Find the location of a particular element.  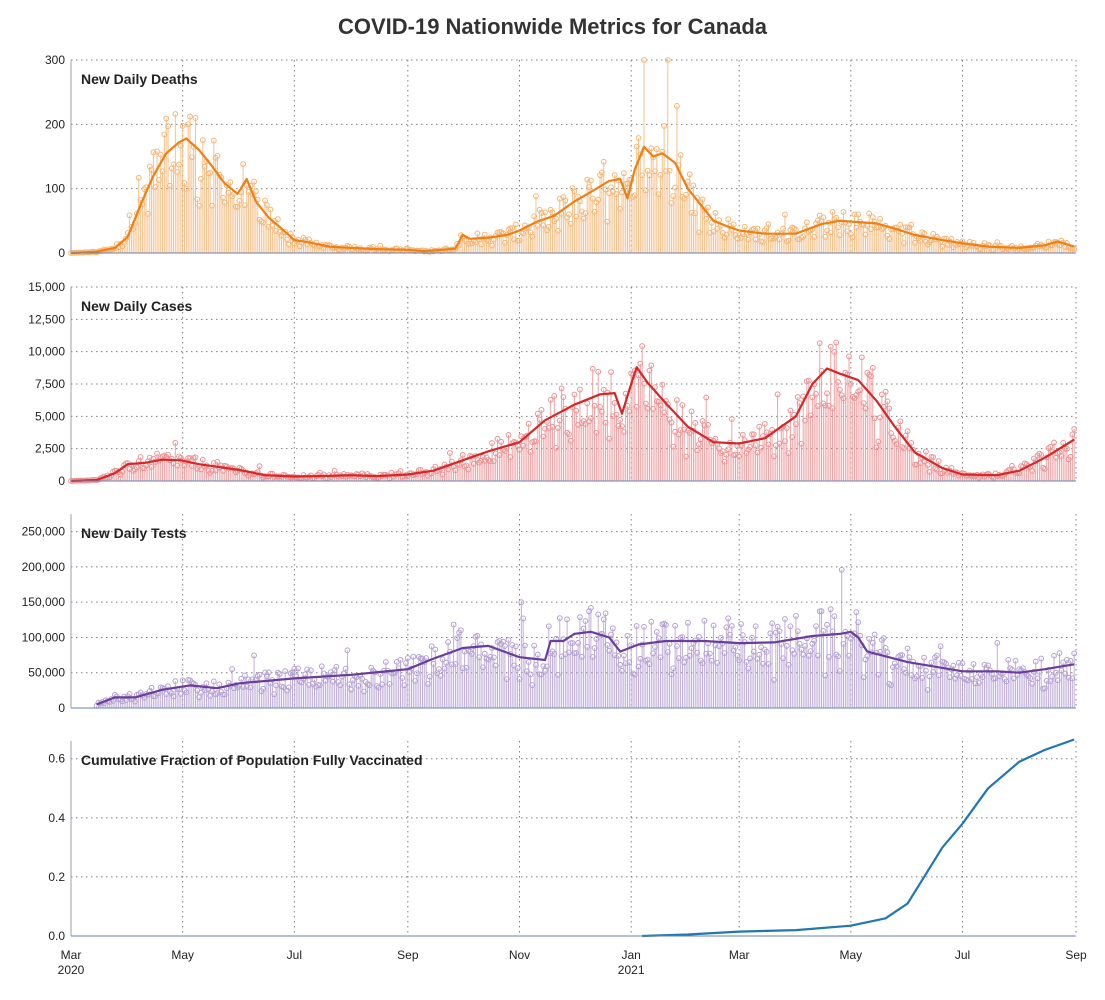

new-daily-tests-series-line is located at coordinates (585, 668).